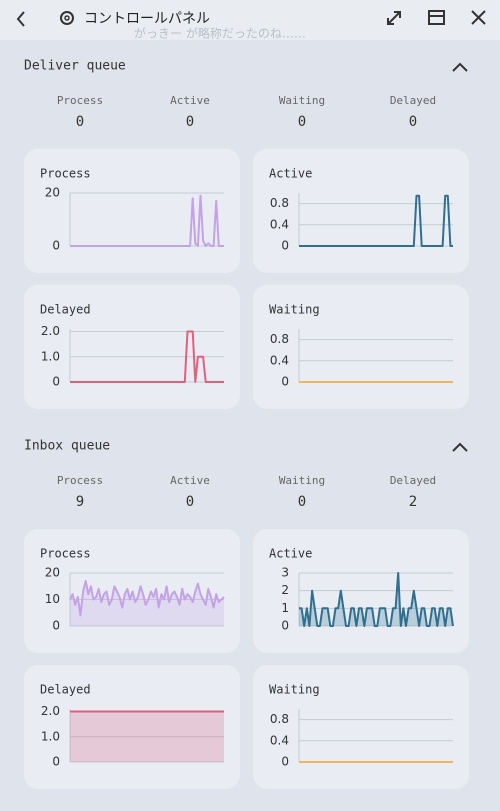 The image size is (500, 811). Describe the element at coordinates (67, 446) in the screenshot. I see `section-title: Inbox queue` at that location.